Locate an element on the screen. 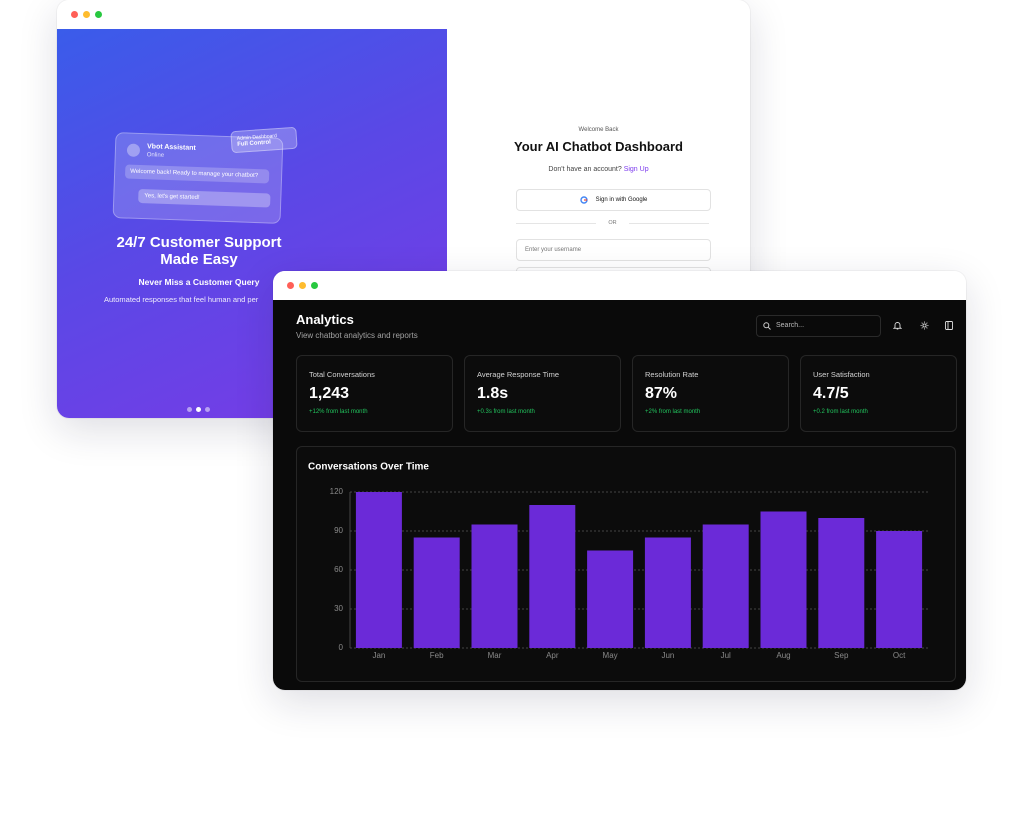  stat-value: 1.8s is located at coordinates (493, 393).